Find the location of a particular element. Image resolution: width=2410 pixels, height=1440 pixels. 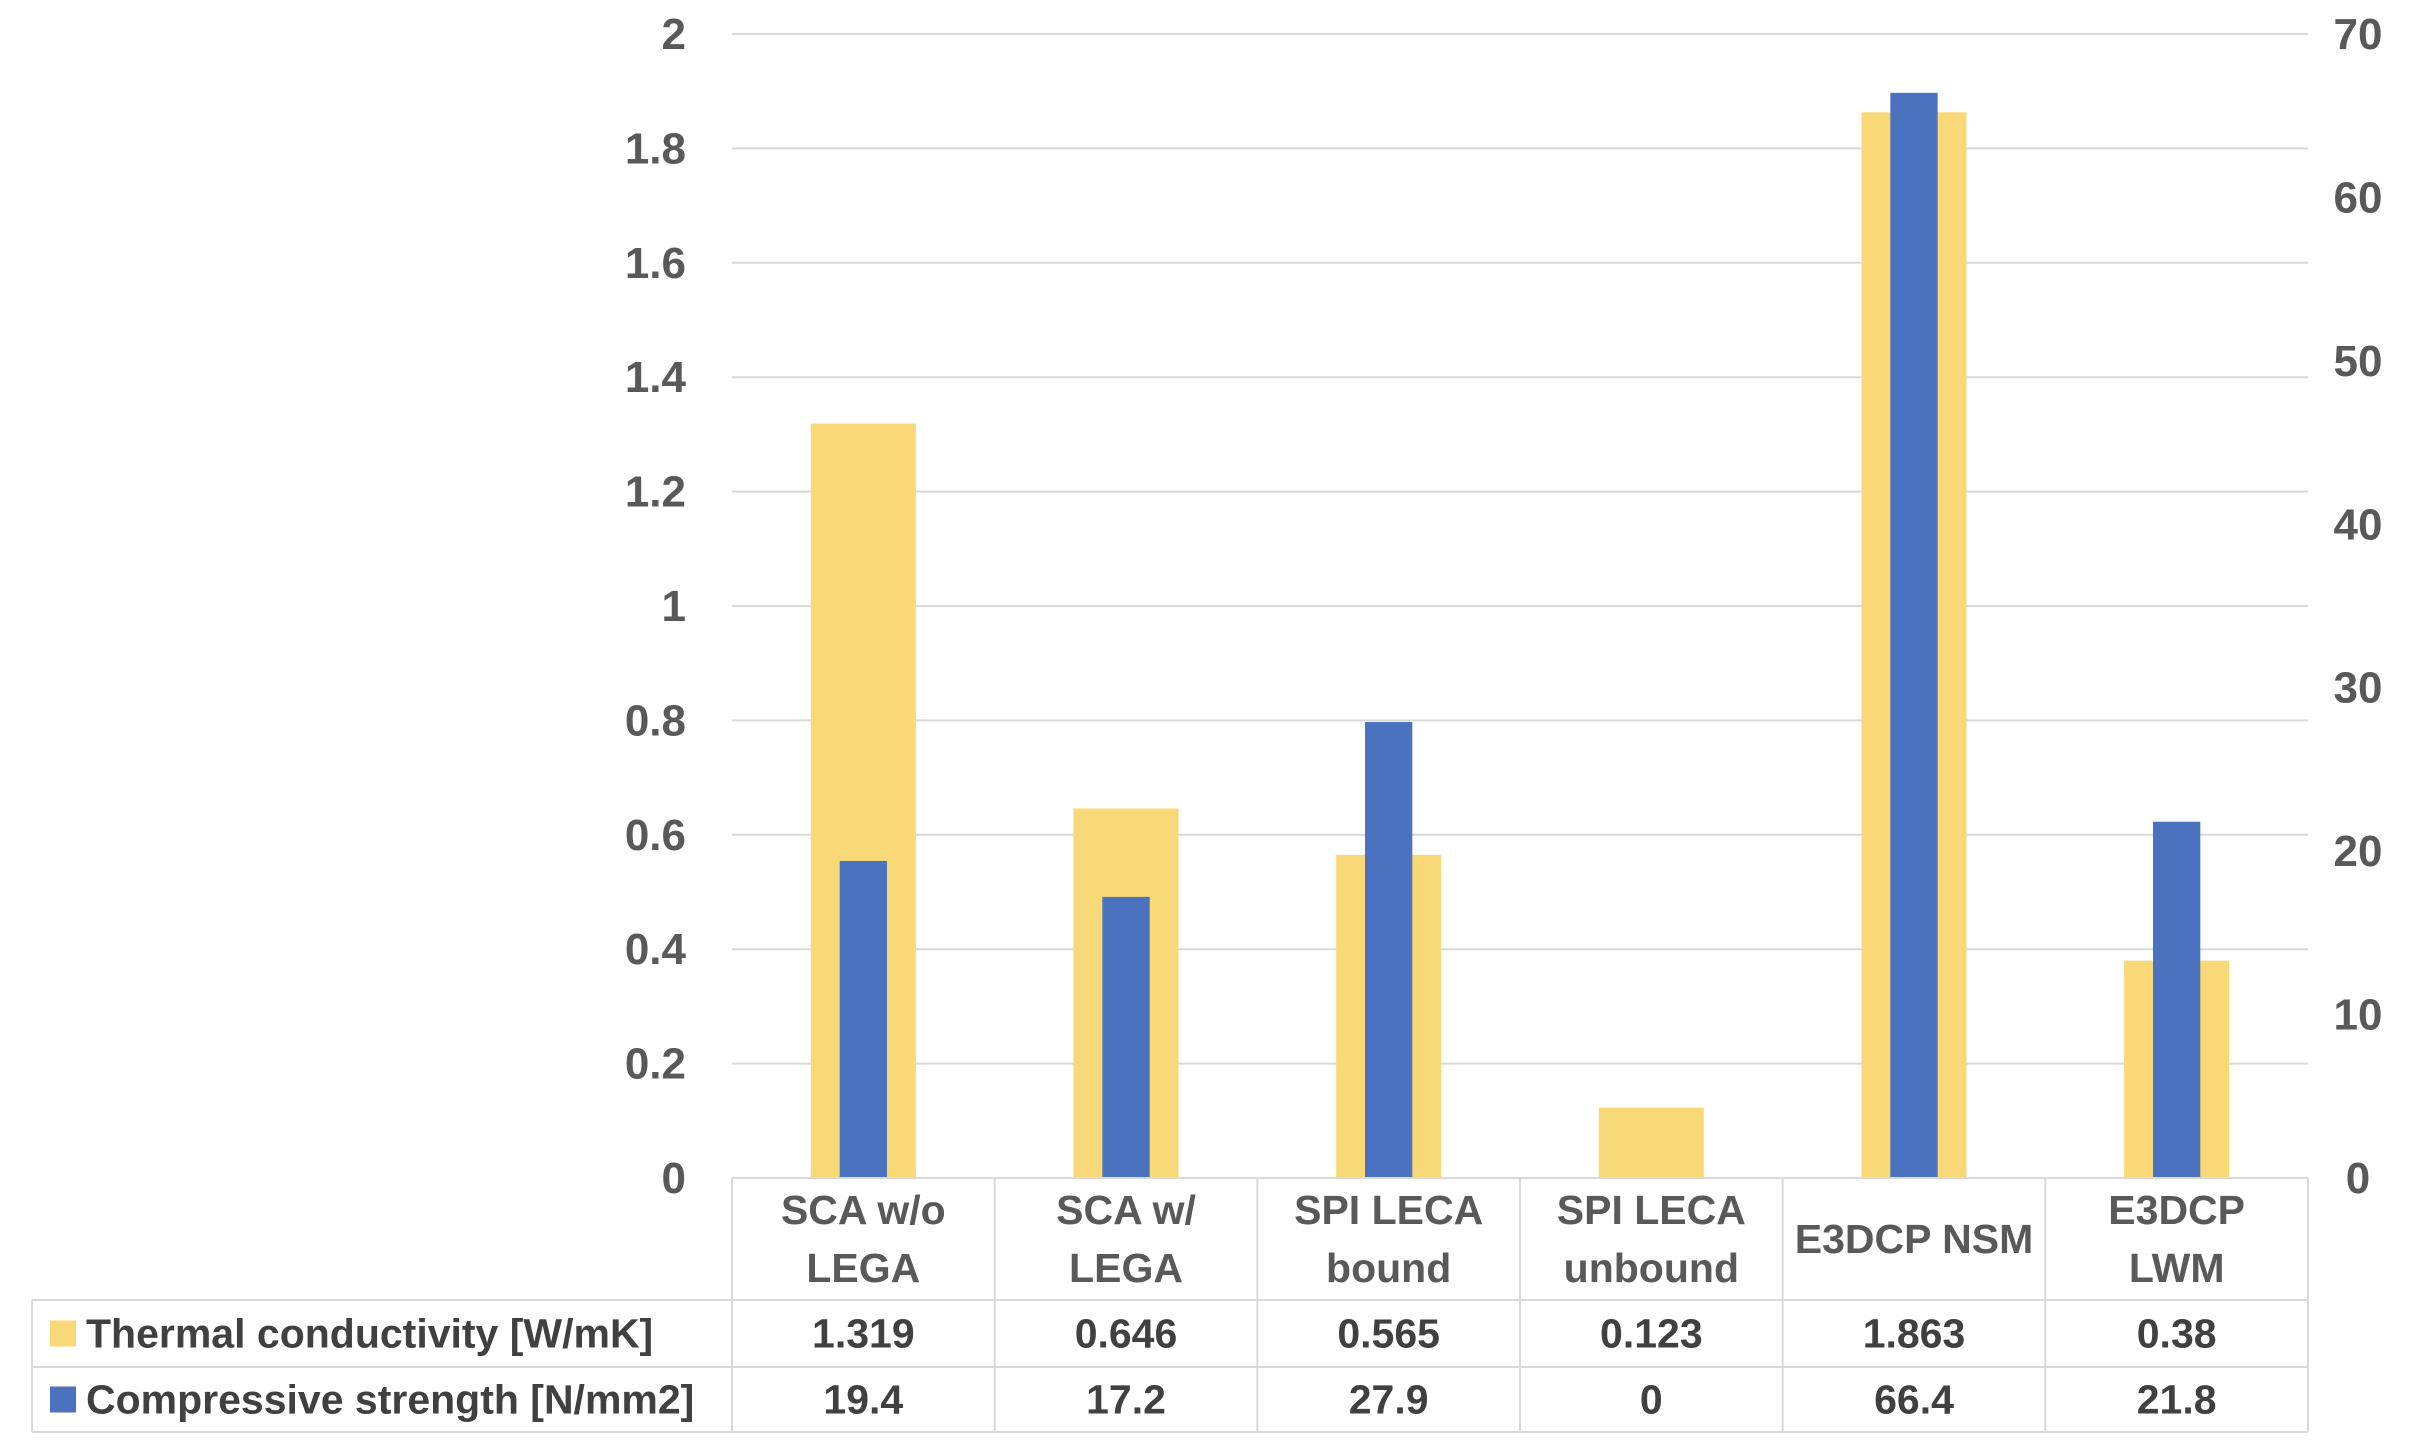

right-tick-label: 70 is located at coordinates (2358, 34).